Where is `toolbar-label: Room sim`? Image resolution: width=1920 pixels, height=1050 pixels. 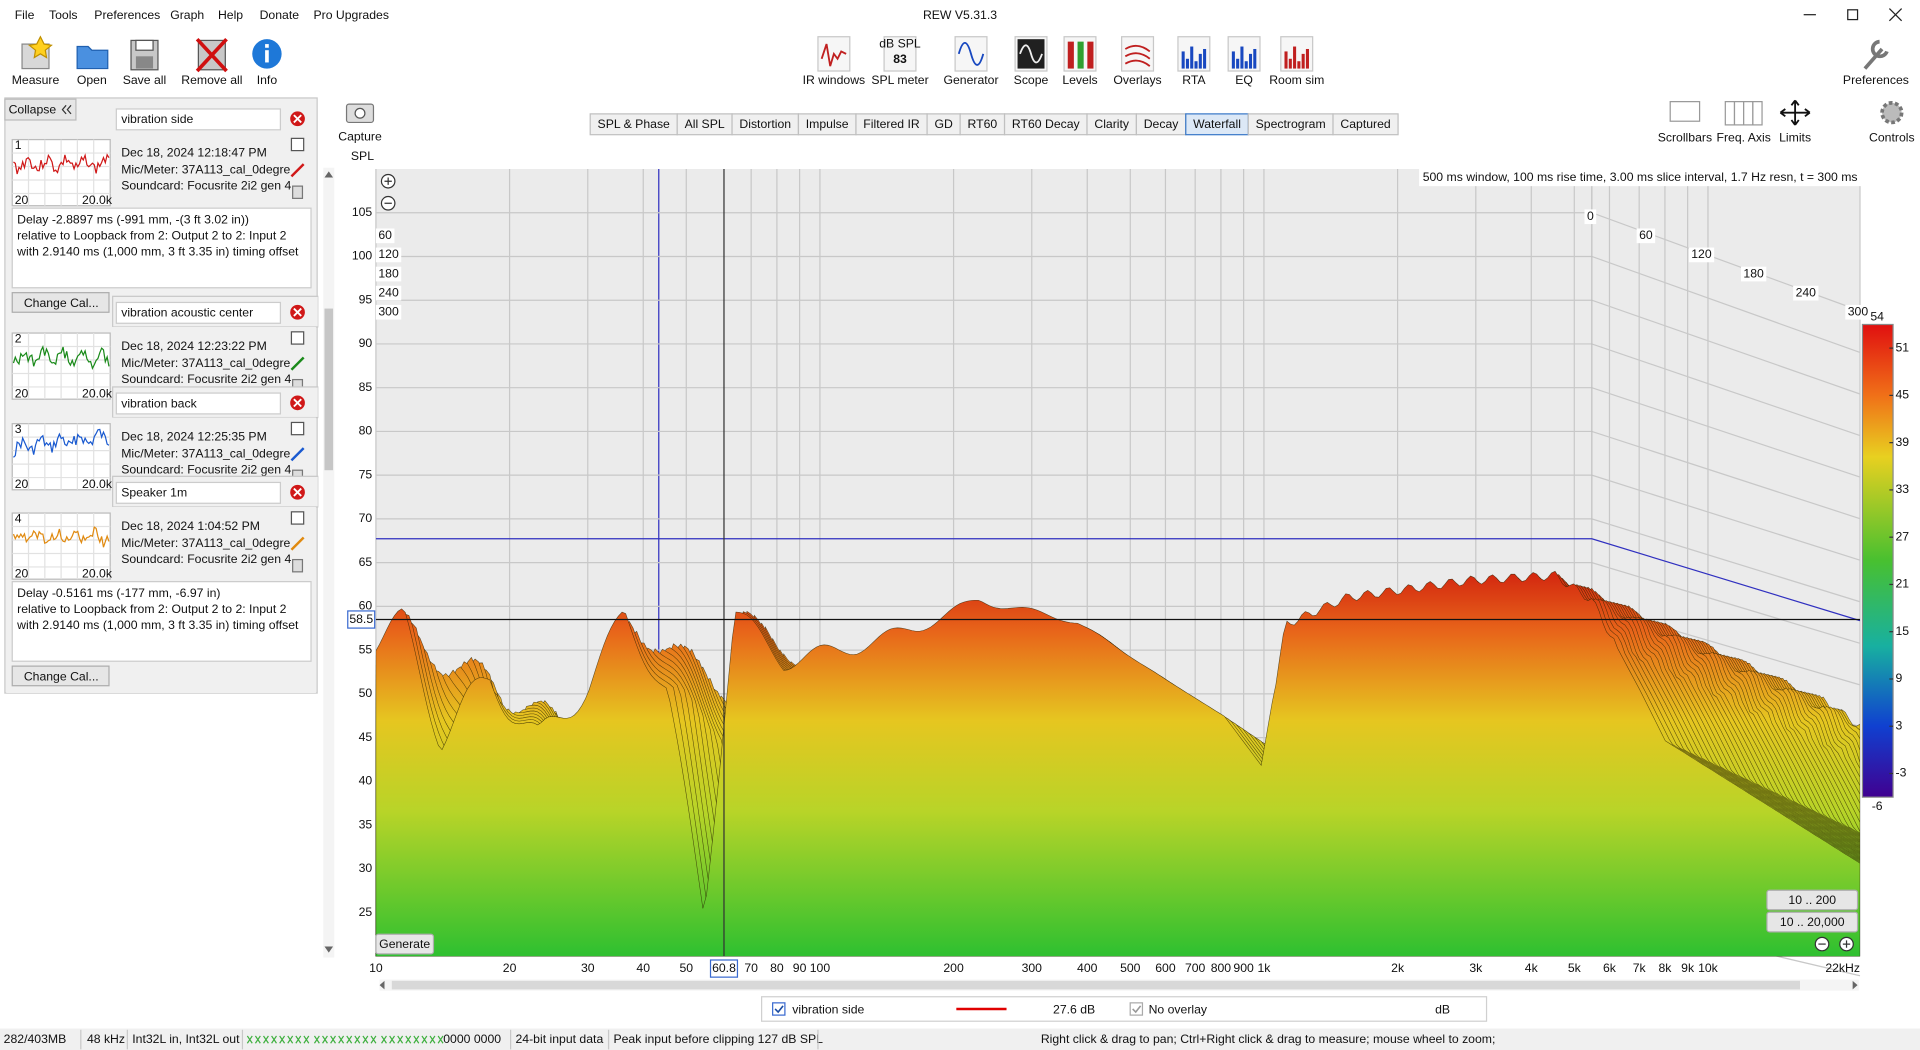
toolbar-label: Room sim is located at coordinates (1296, 80).